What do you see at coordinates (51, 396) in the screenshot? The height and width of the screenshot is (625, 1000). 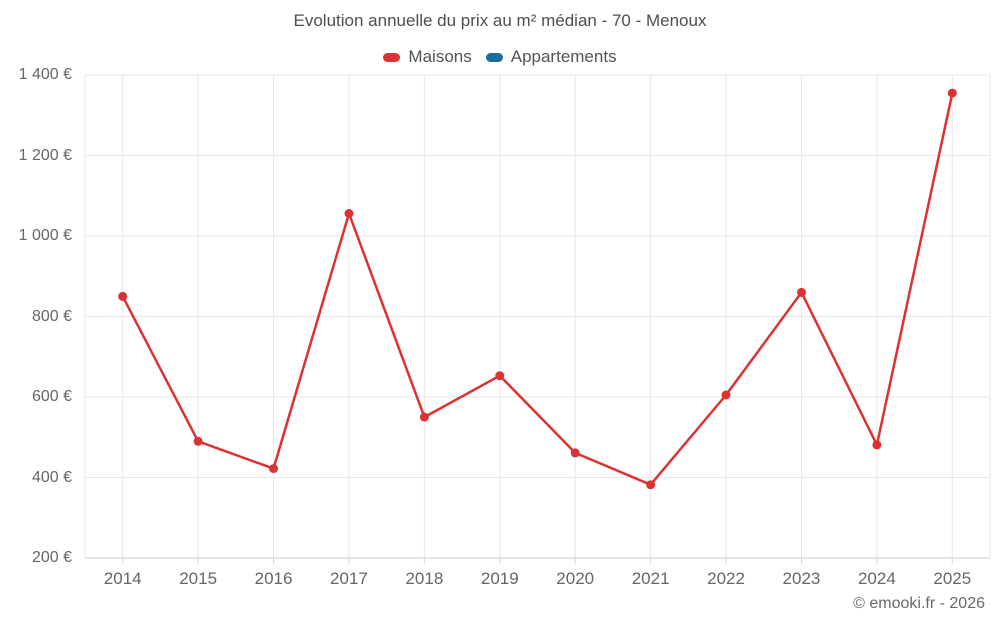 I see `y-axis-label: 600 €` at bounding box center [51, 396].